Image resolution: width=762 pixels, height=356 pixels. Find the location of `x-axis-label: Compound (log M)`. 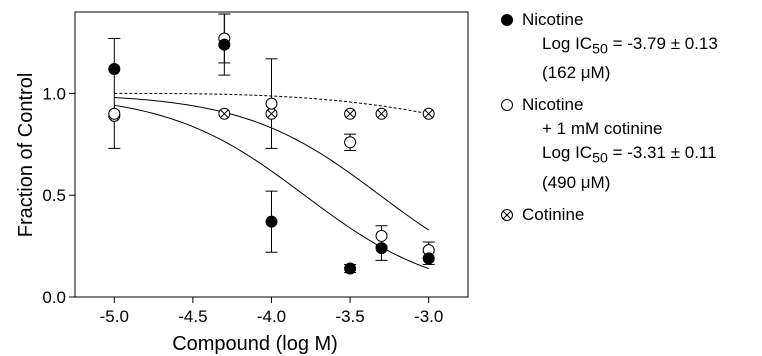

x-axis-label: Compound (log M) is located at coordinates (255, 344).